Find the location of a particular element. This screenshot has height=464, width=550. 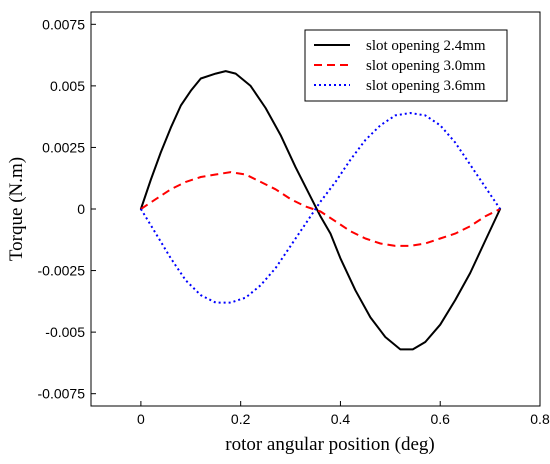

y-tick-label: 0.0025 is located at coordinates (63, 147).